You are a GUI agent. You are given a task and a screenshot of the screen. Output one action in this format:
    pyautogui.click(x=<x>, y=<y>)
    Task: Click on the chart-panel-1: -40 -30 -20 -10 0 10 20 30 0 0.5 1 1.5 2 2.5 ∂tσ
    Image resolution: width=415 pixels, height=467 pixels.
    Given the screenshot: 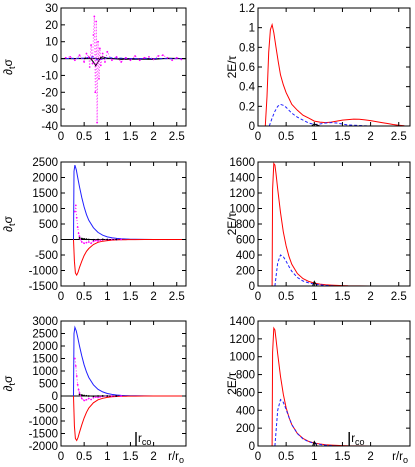 What is the action you would take?
    pyautogui.click(x=94, y=73)
    